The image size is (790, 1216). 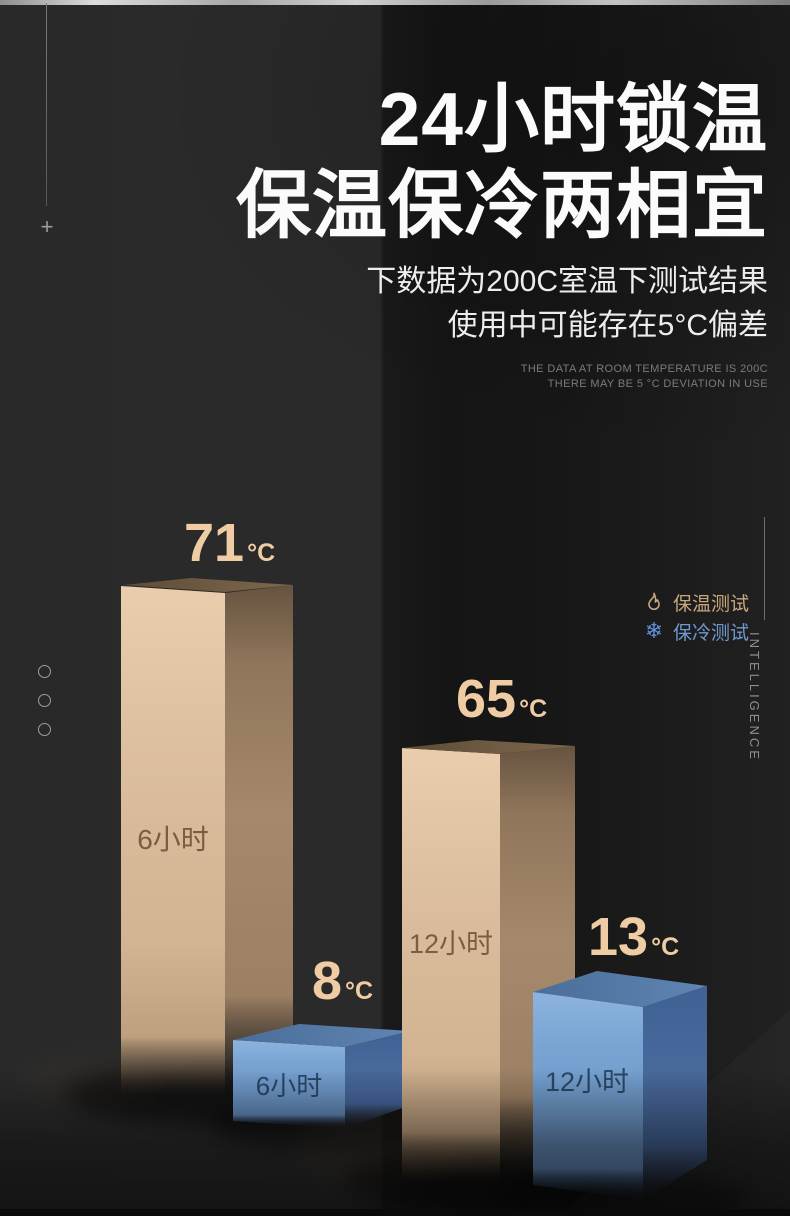 What do you see at coordinates (657, 384) in the screenshot?
I see `note-line2: THERE MAY BE 5 °C DEVIATION IN USE` at bounding box center [657, 384].